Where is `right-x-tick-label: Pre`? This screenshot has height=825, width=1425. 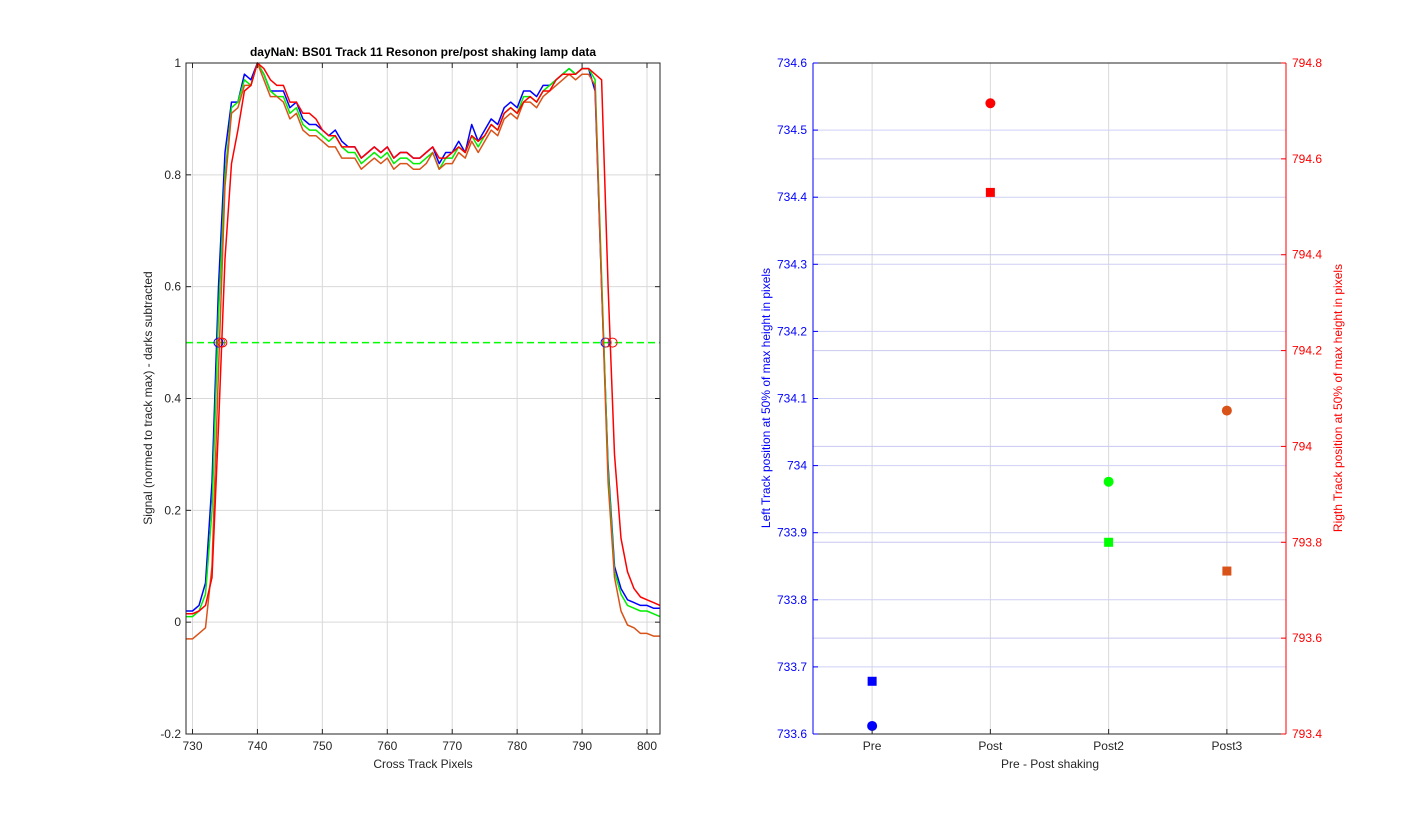 right-x-tick-label: Pre is located at coordinates (872, 746).